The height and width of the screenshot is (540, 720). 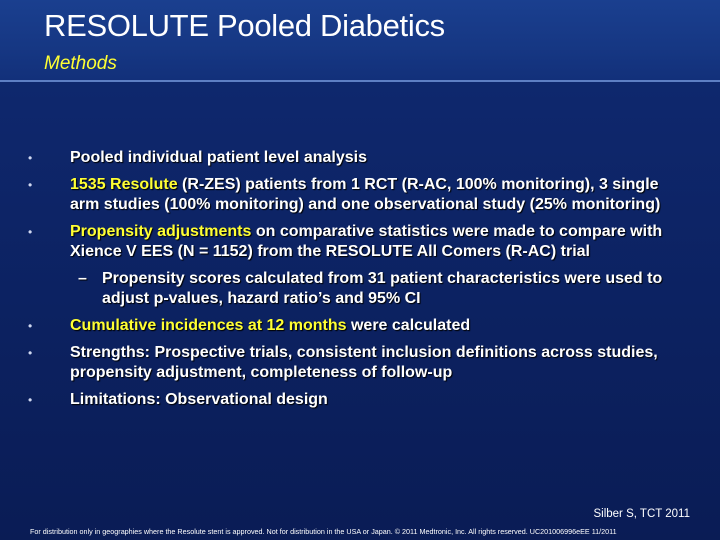 What do you see at coordinates (360, 81) in the screenshot?
I see `header-divider` at bounding box center [360, 81].